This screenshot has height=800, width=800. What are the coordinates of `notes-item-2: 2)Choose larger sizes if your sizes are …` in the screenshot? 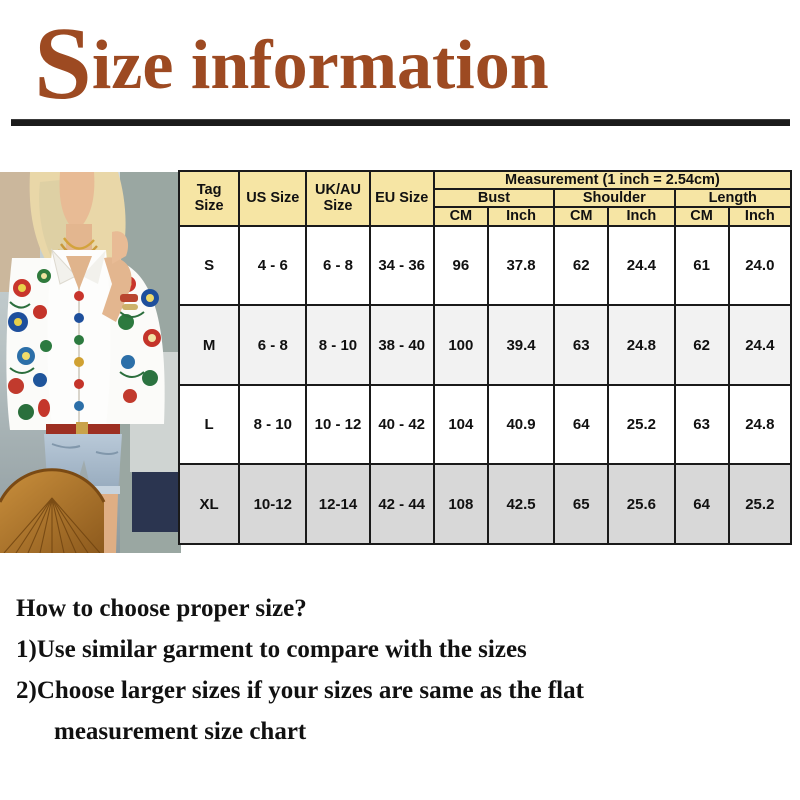 It's located at (300, 690).